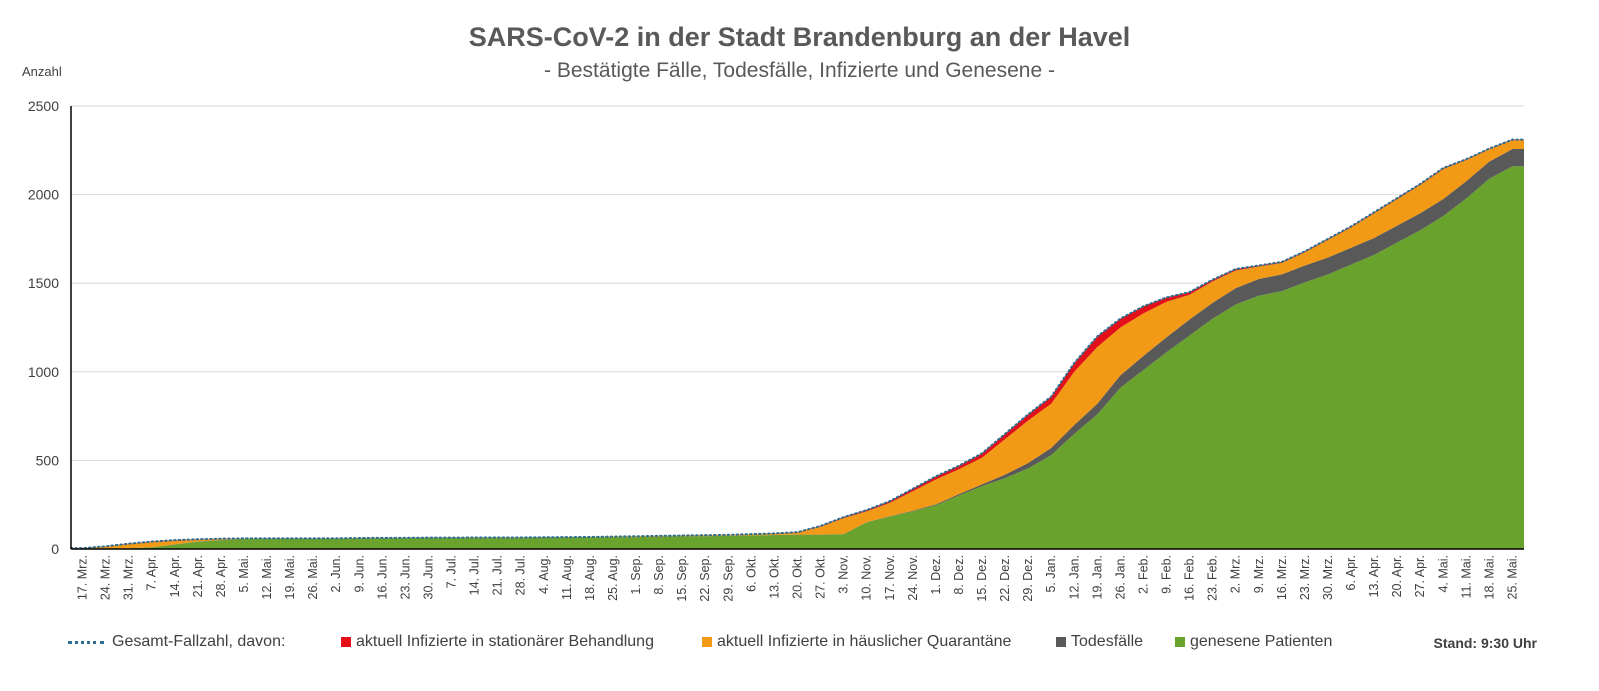 This screenshot has height=691, width=1599. Describe the element at coordinates (1180, 642) in the screenshot. I see `legend-swatch-recovered` at that location.